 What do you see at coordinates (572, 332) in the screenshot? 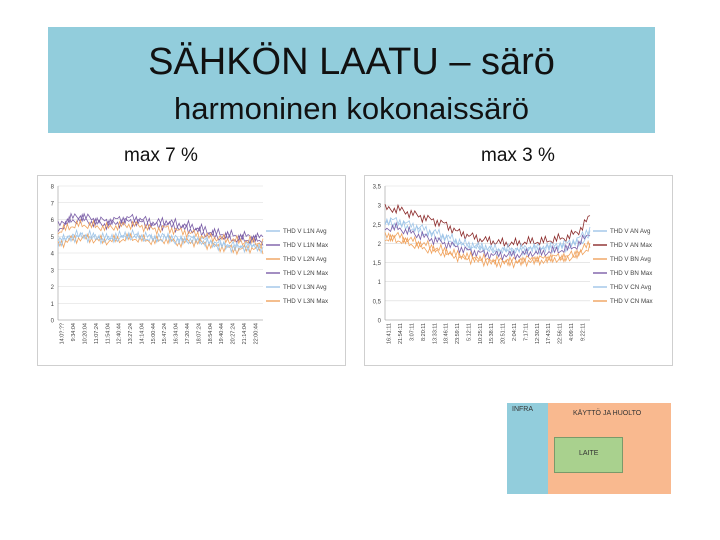
I see `right-chart-xtick-label: 4:09:11` at bounding box center [572, 332].